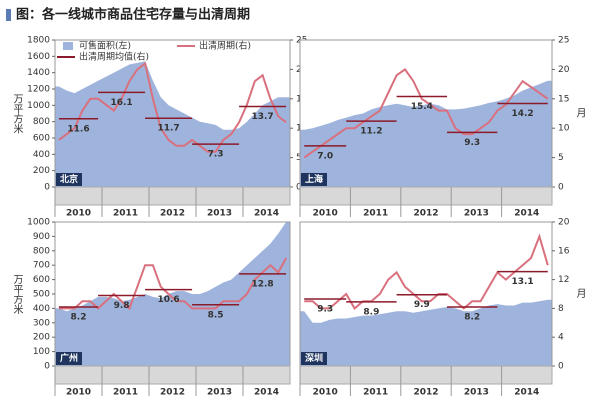  What do you see at coordinates (564, 251) in the screenshot?
I see `y2-tick-label: 16` at bounding box center [564, 251].